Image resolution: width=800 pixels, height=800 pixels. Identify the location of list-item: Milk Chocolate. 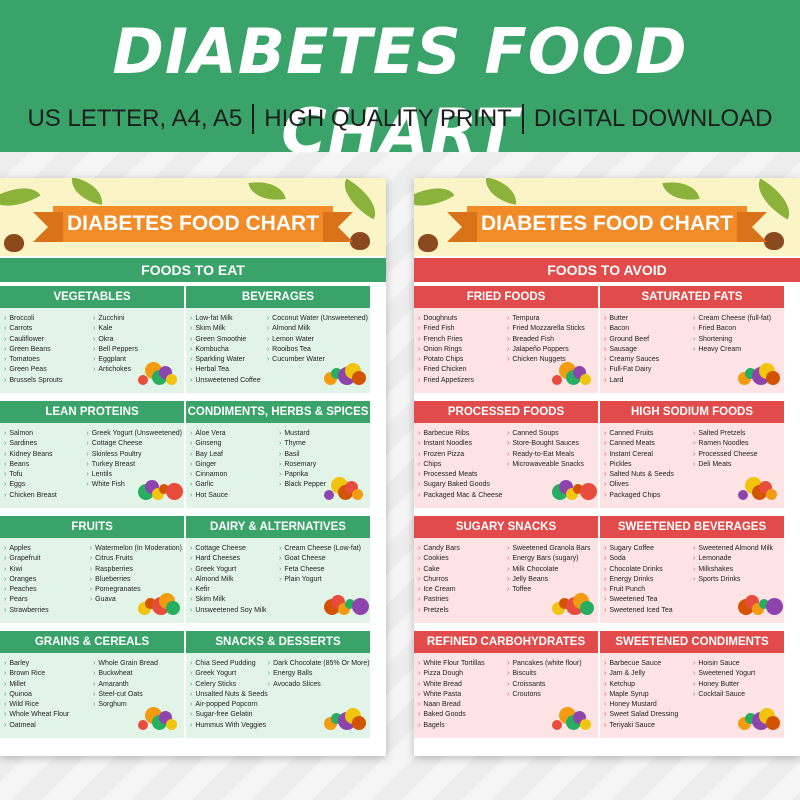
(551, 570).